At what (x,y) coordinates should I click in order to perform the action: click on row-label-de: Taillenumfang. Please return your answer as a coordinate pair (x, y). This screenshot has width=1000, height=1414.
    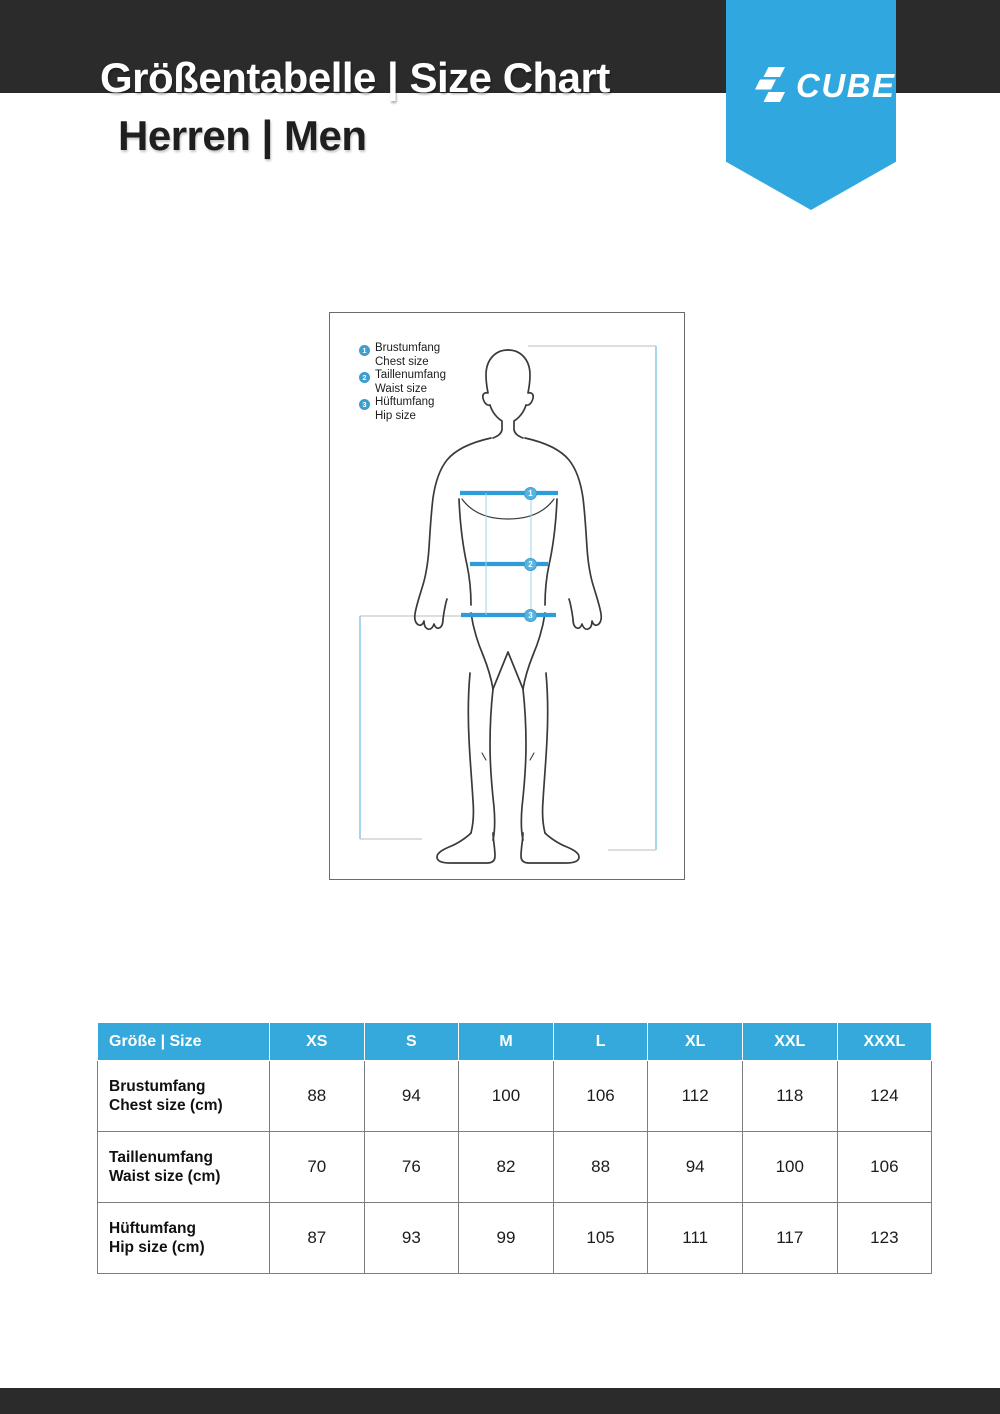
    Looking at the image, I should click on (161, 1157).